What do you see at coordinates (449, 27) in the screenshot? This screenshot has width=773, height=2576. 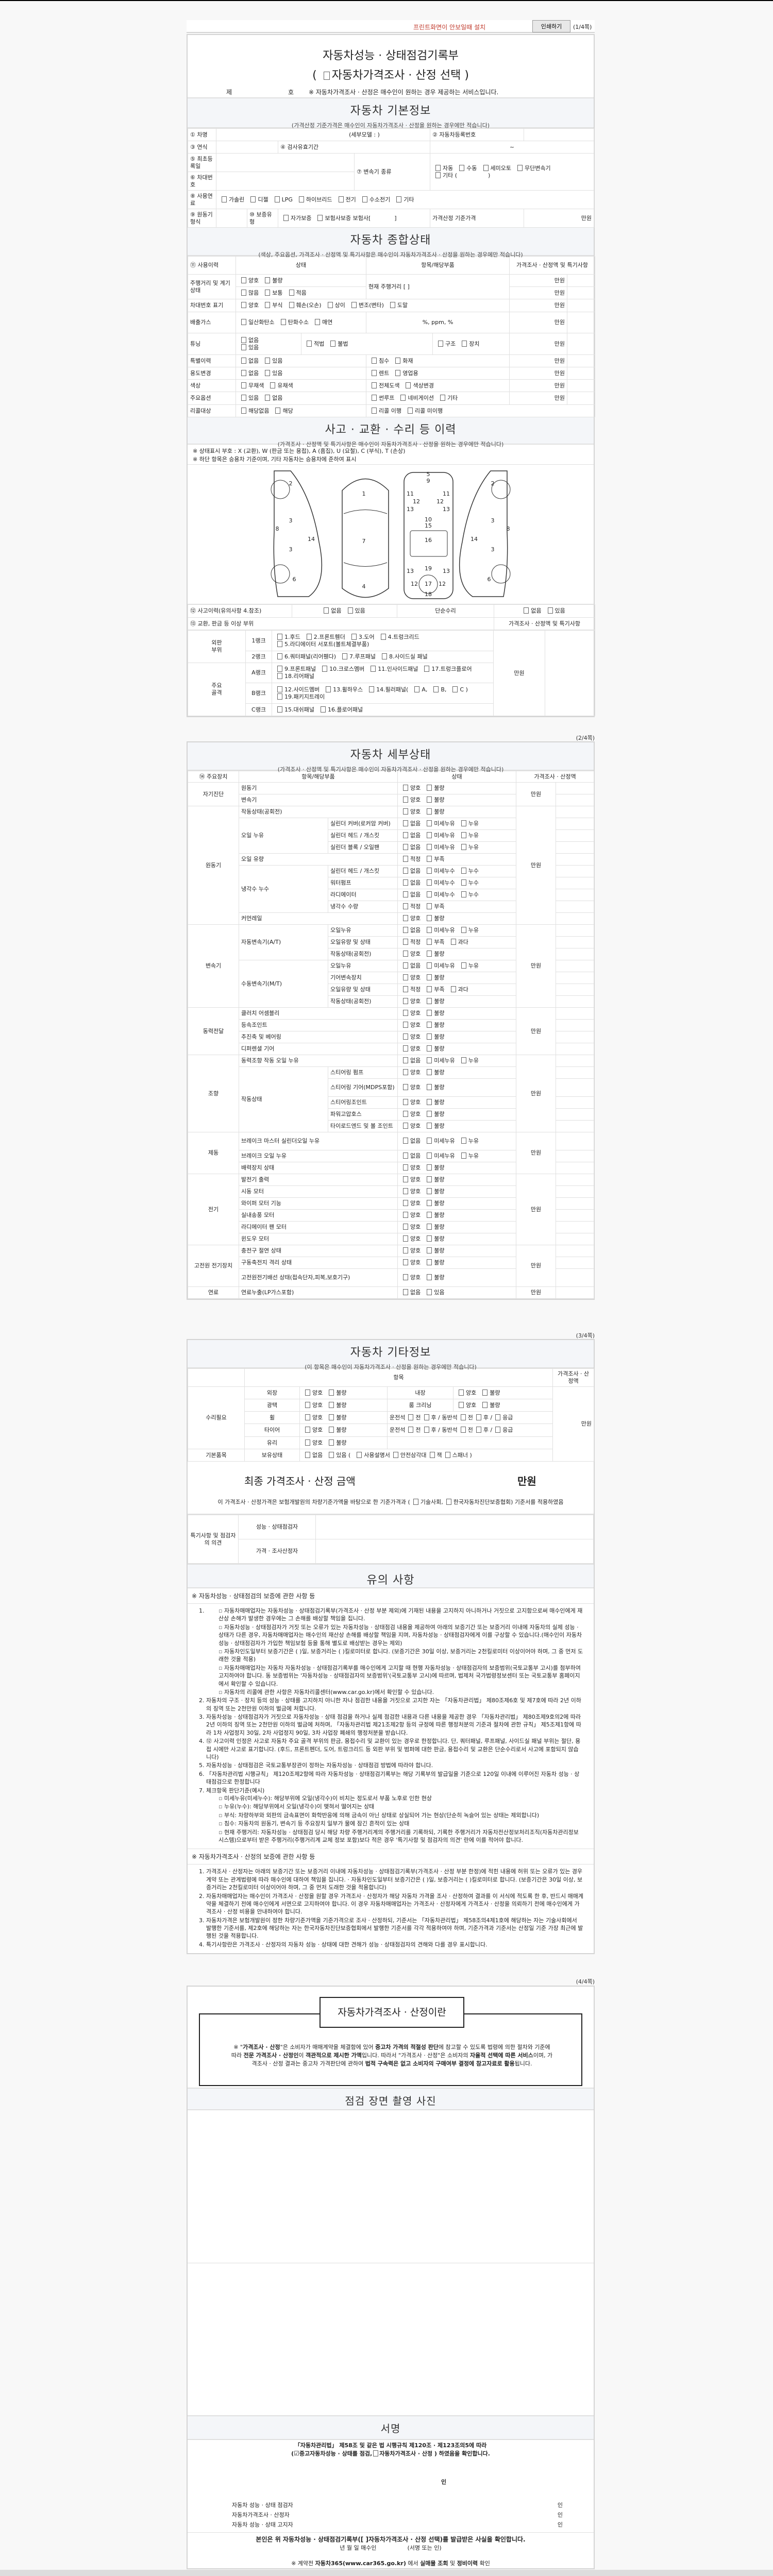 I see `install-link: 프린트화면이 안보일때 설치` at bounding box center [449, 27].